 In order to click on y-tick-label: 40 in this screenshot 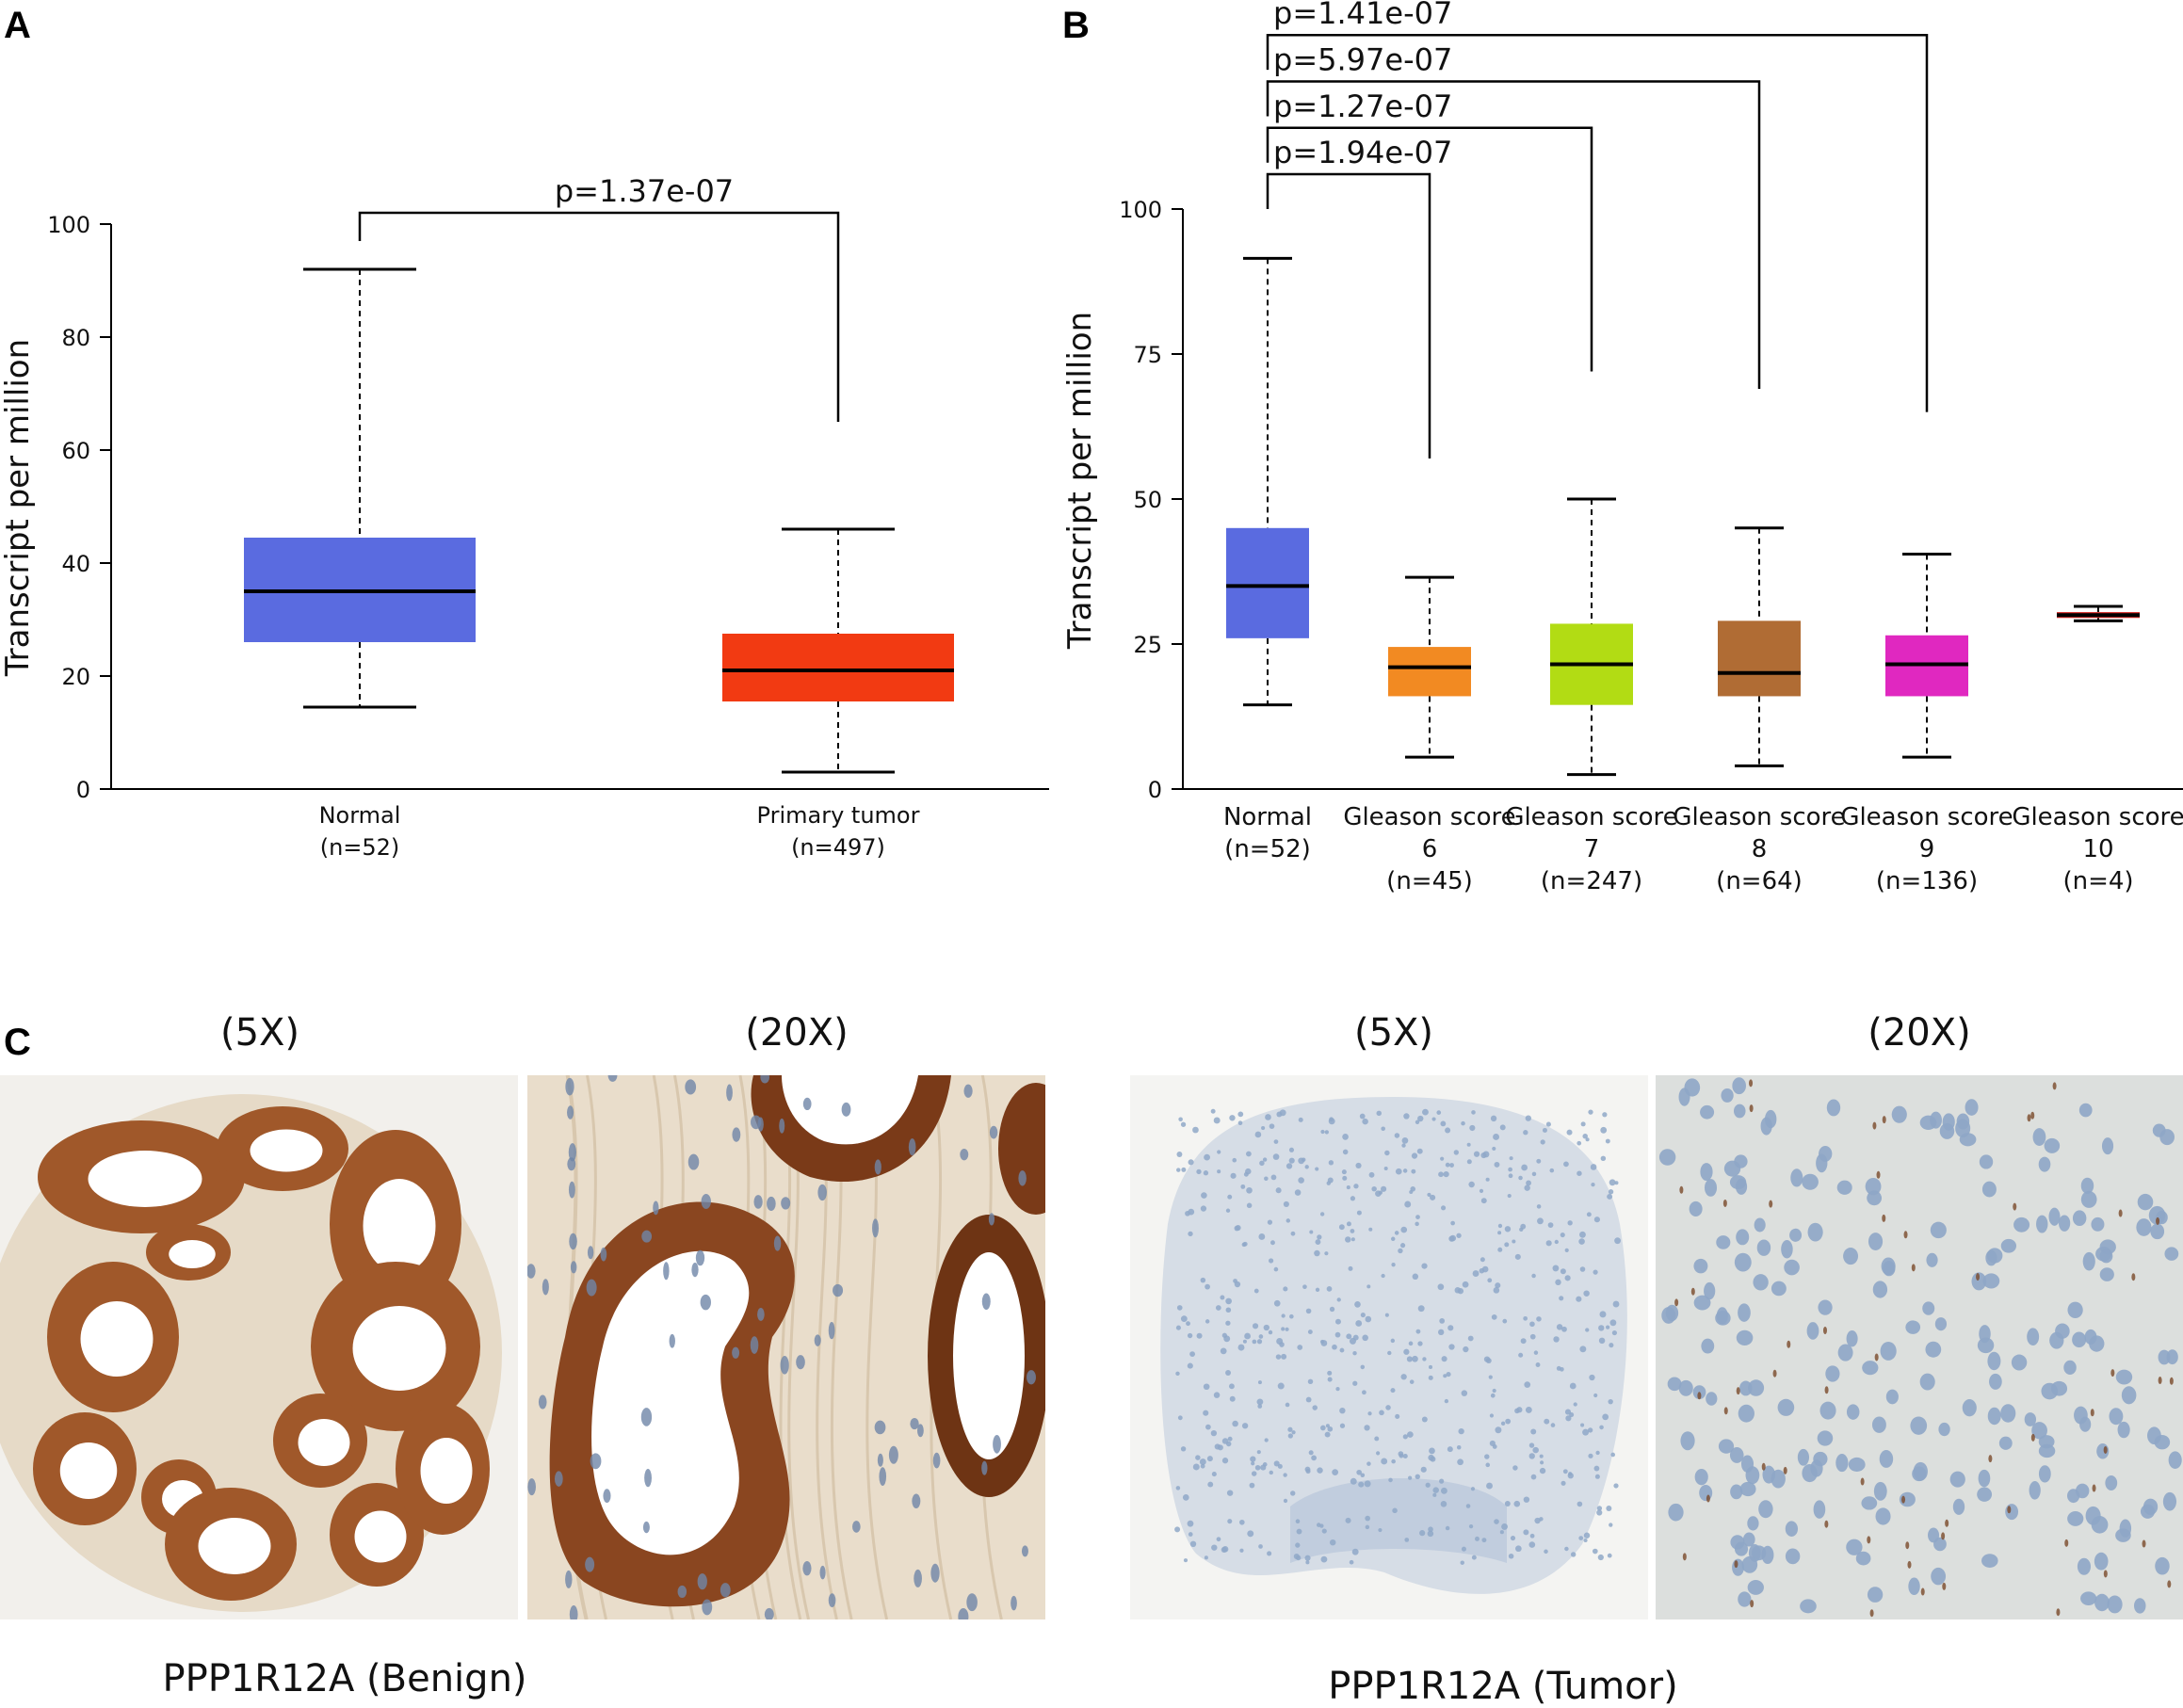, I will do `click(75, 564)`.